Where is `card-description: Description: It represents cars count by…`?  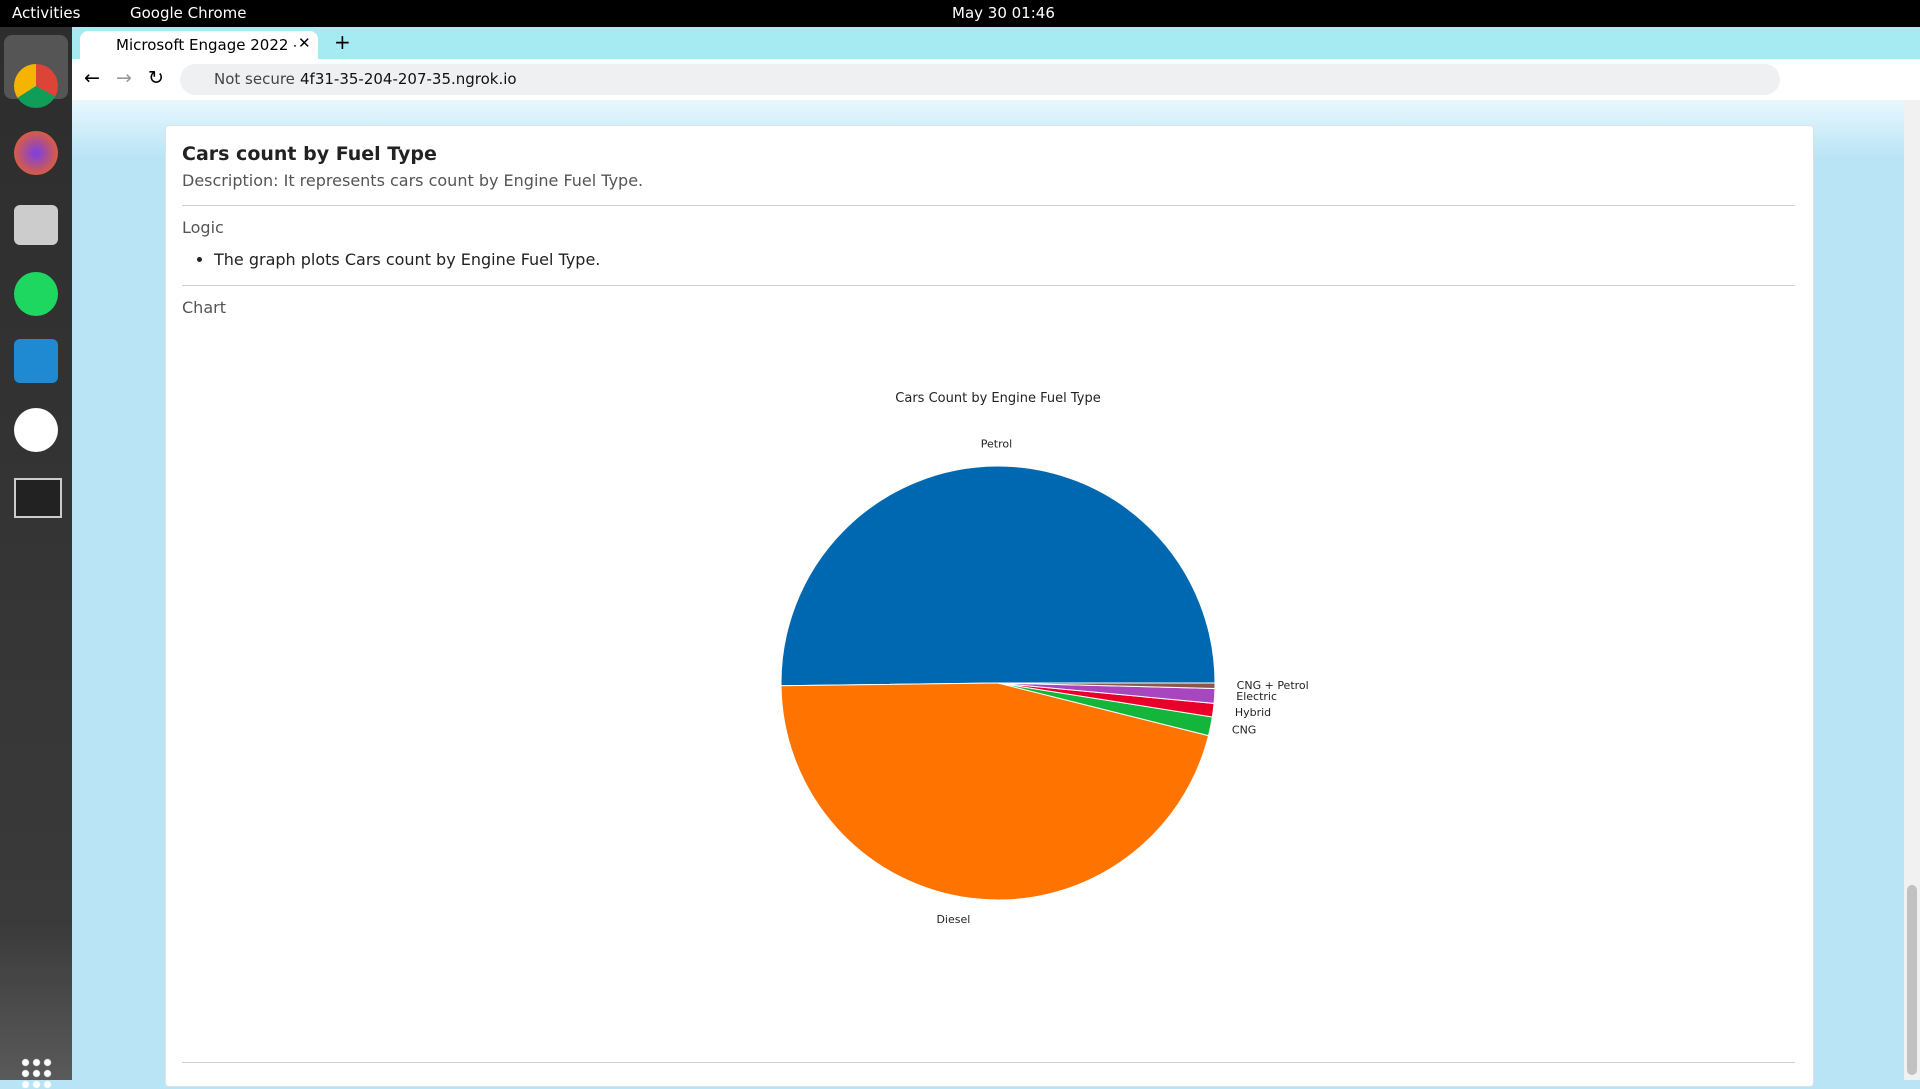 card-description: Description: It represents cars count by… is located at coordinates (413, 180).